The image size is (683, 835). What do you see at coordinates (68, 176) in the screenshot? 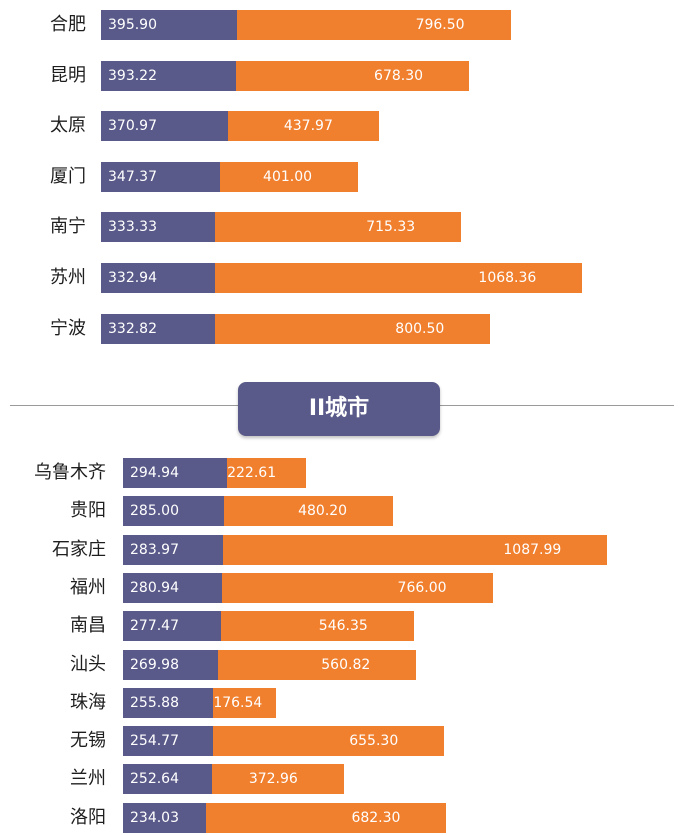
I see `category-label: 厦门` at bounding box center [68, 176].